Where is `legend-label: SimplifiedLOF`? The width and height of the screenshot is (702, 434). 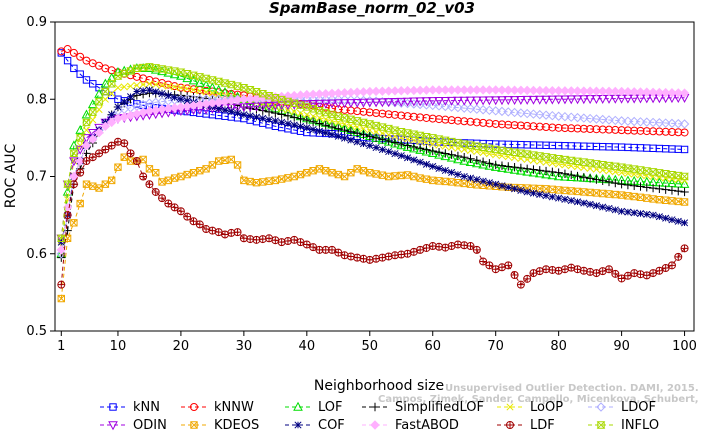
legend-label: SimplifiedLOF is located at coordinates (439, 407).